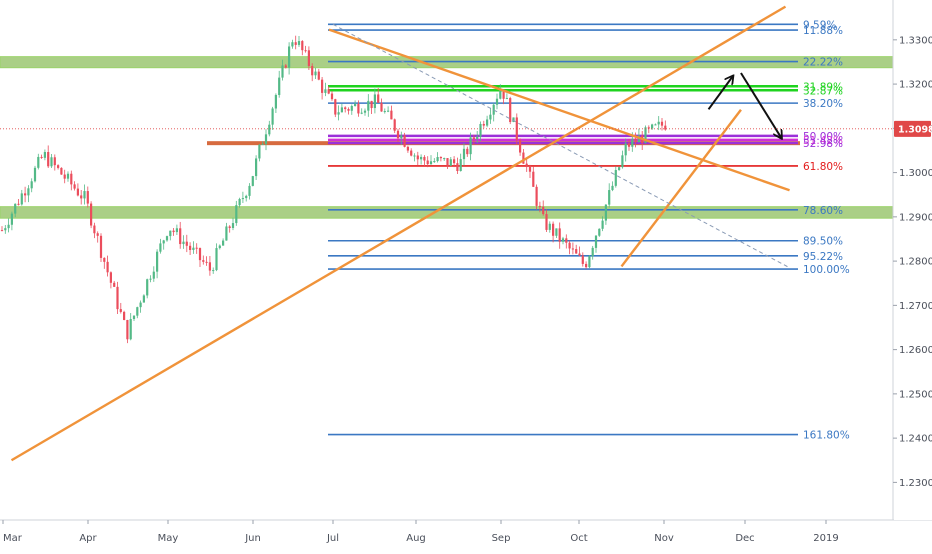  Describe the element at coordinates (823, 257) in the screenshot. I see `fib-label-12: 95.22%` at that location.